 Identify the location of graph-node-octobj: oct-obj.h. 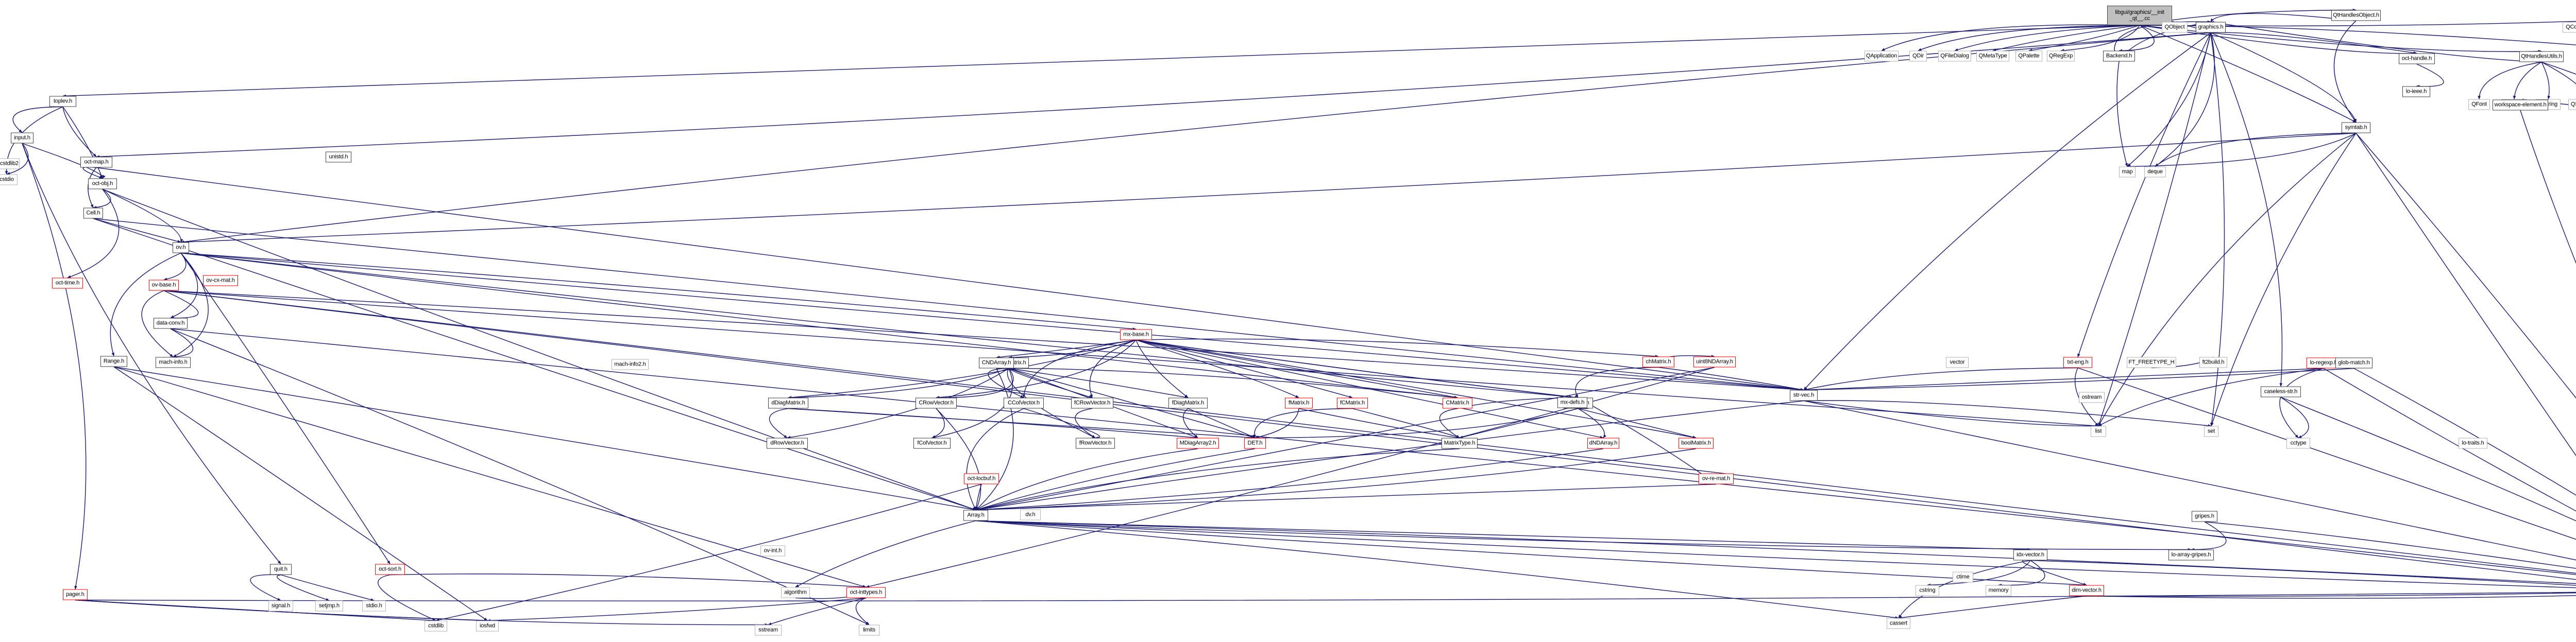
(102, 183).